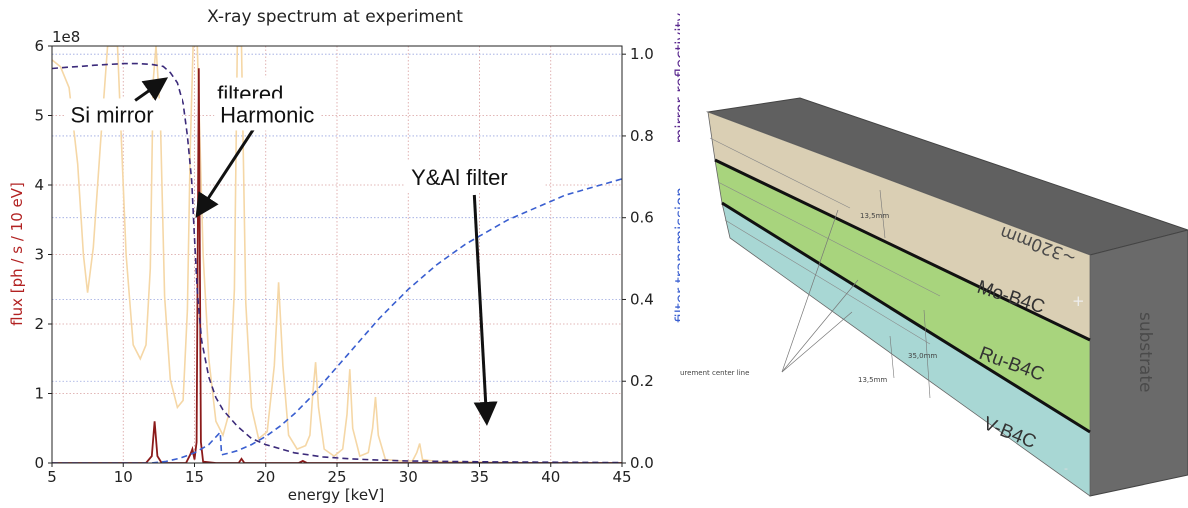 The width and height of the screenshot is (1188, 508). Describe the element at coordinates (1066, 468) in the screenshot. I see `minus-mark: -` at that location.